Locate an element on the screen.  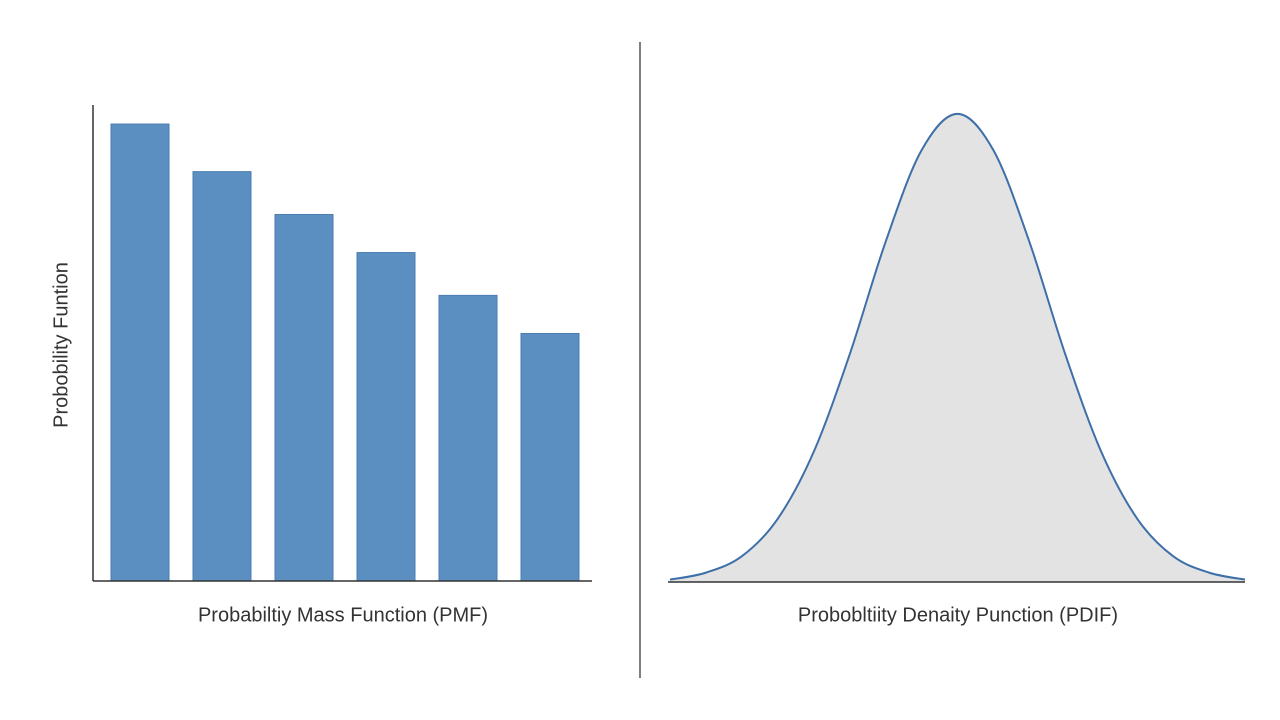
x-axis-label: Probobltiity Denaity Punction (PDIF) is located at coordinates (958, 615).